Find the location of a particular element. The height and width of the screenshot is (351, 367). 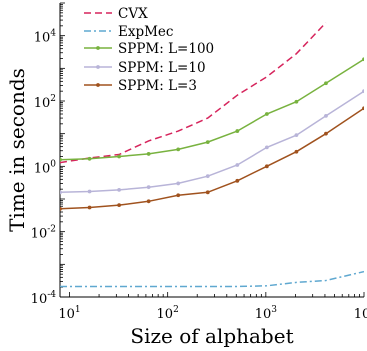

x-tick-label: 10 is located at coordinates (360, 314).